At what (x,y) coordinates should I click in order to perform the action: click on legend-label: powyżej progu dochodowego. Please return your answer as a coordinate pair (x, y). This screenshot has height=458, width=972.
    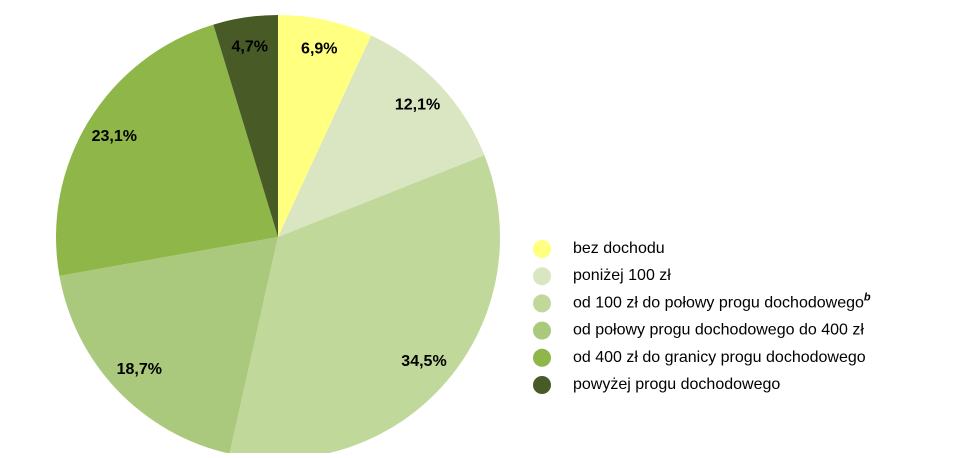
    Looking at the image, I should click on (676, 384).